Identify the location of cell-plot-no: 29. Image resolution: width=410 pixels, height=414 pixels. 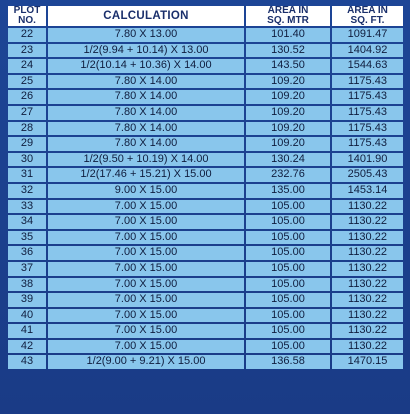
(27, 144).